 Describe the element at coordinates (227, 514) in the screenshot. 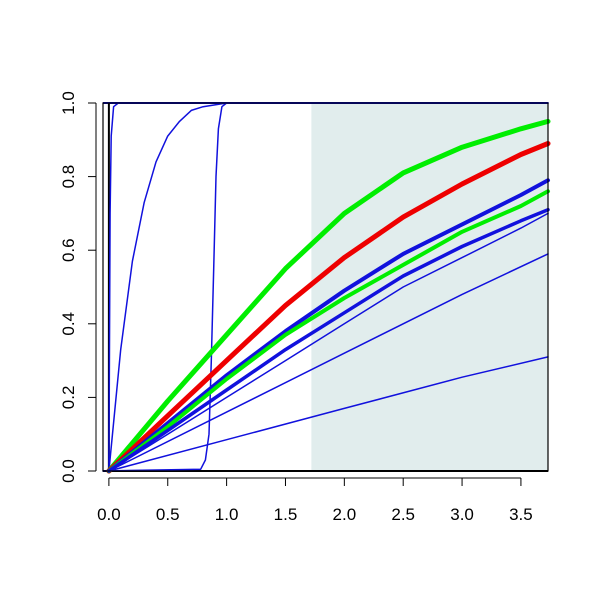

I see `x-tick-label-2: 1.0` at that location.